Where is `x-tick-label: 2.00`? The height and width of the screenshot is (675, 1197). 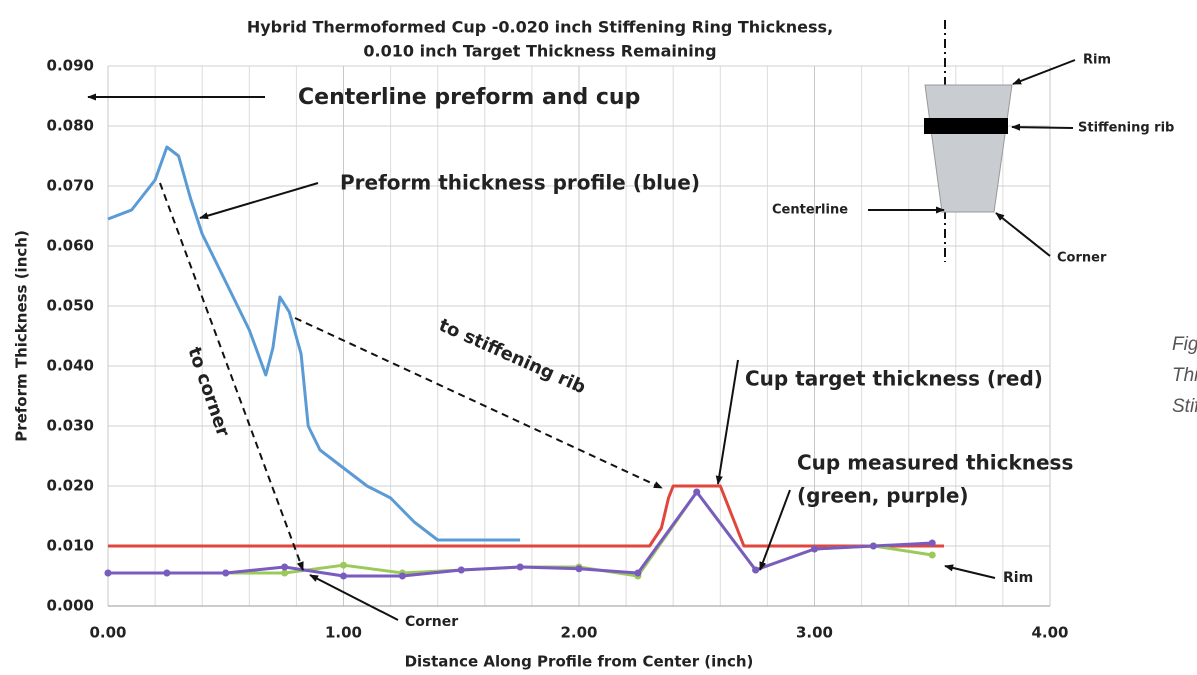 x-tick-label: 2.00 is located at coordinates (578, 633).